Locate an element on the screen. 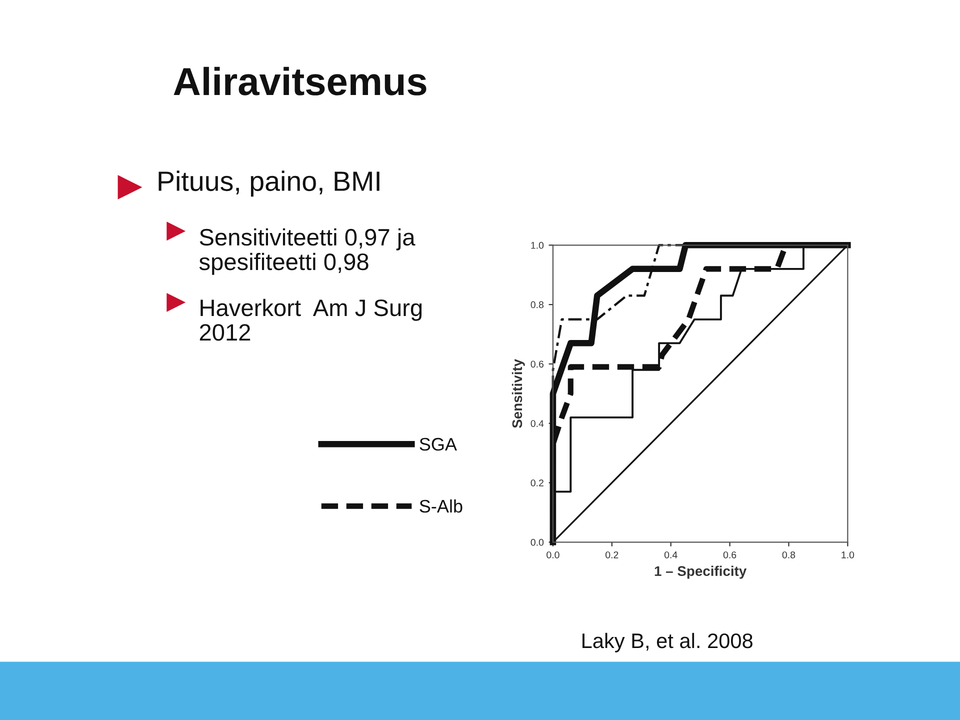 This screenshot has height=720, width=960. y-axis-title: Sensitivity is located at coordinates (518, 393).